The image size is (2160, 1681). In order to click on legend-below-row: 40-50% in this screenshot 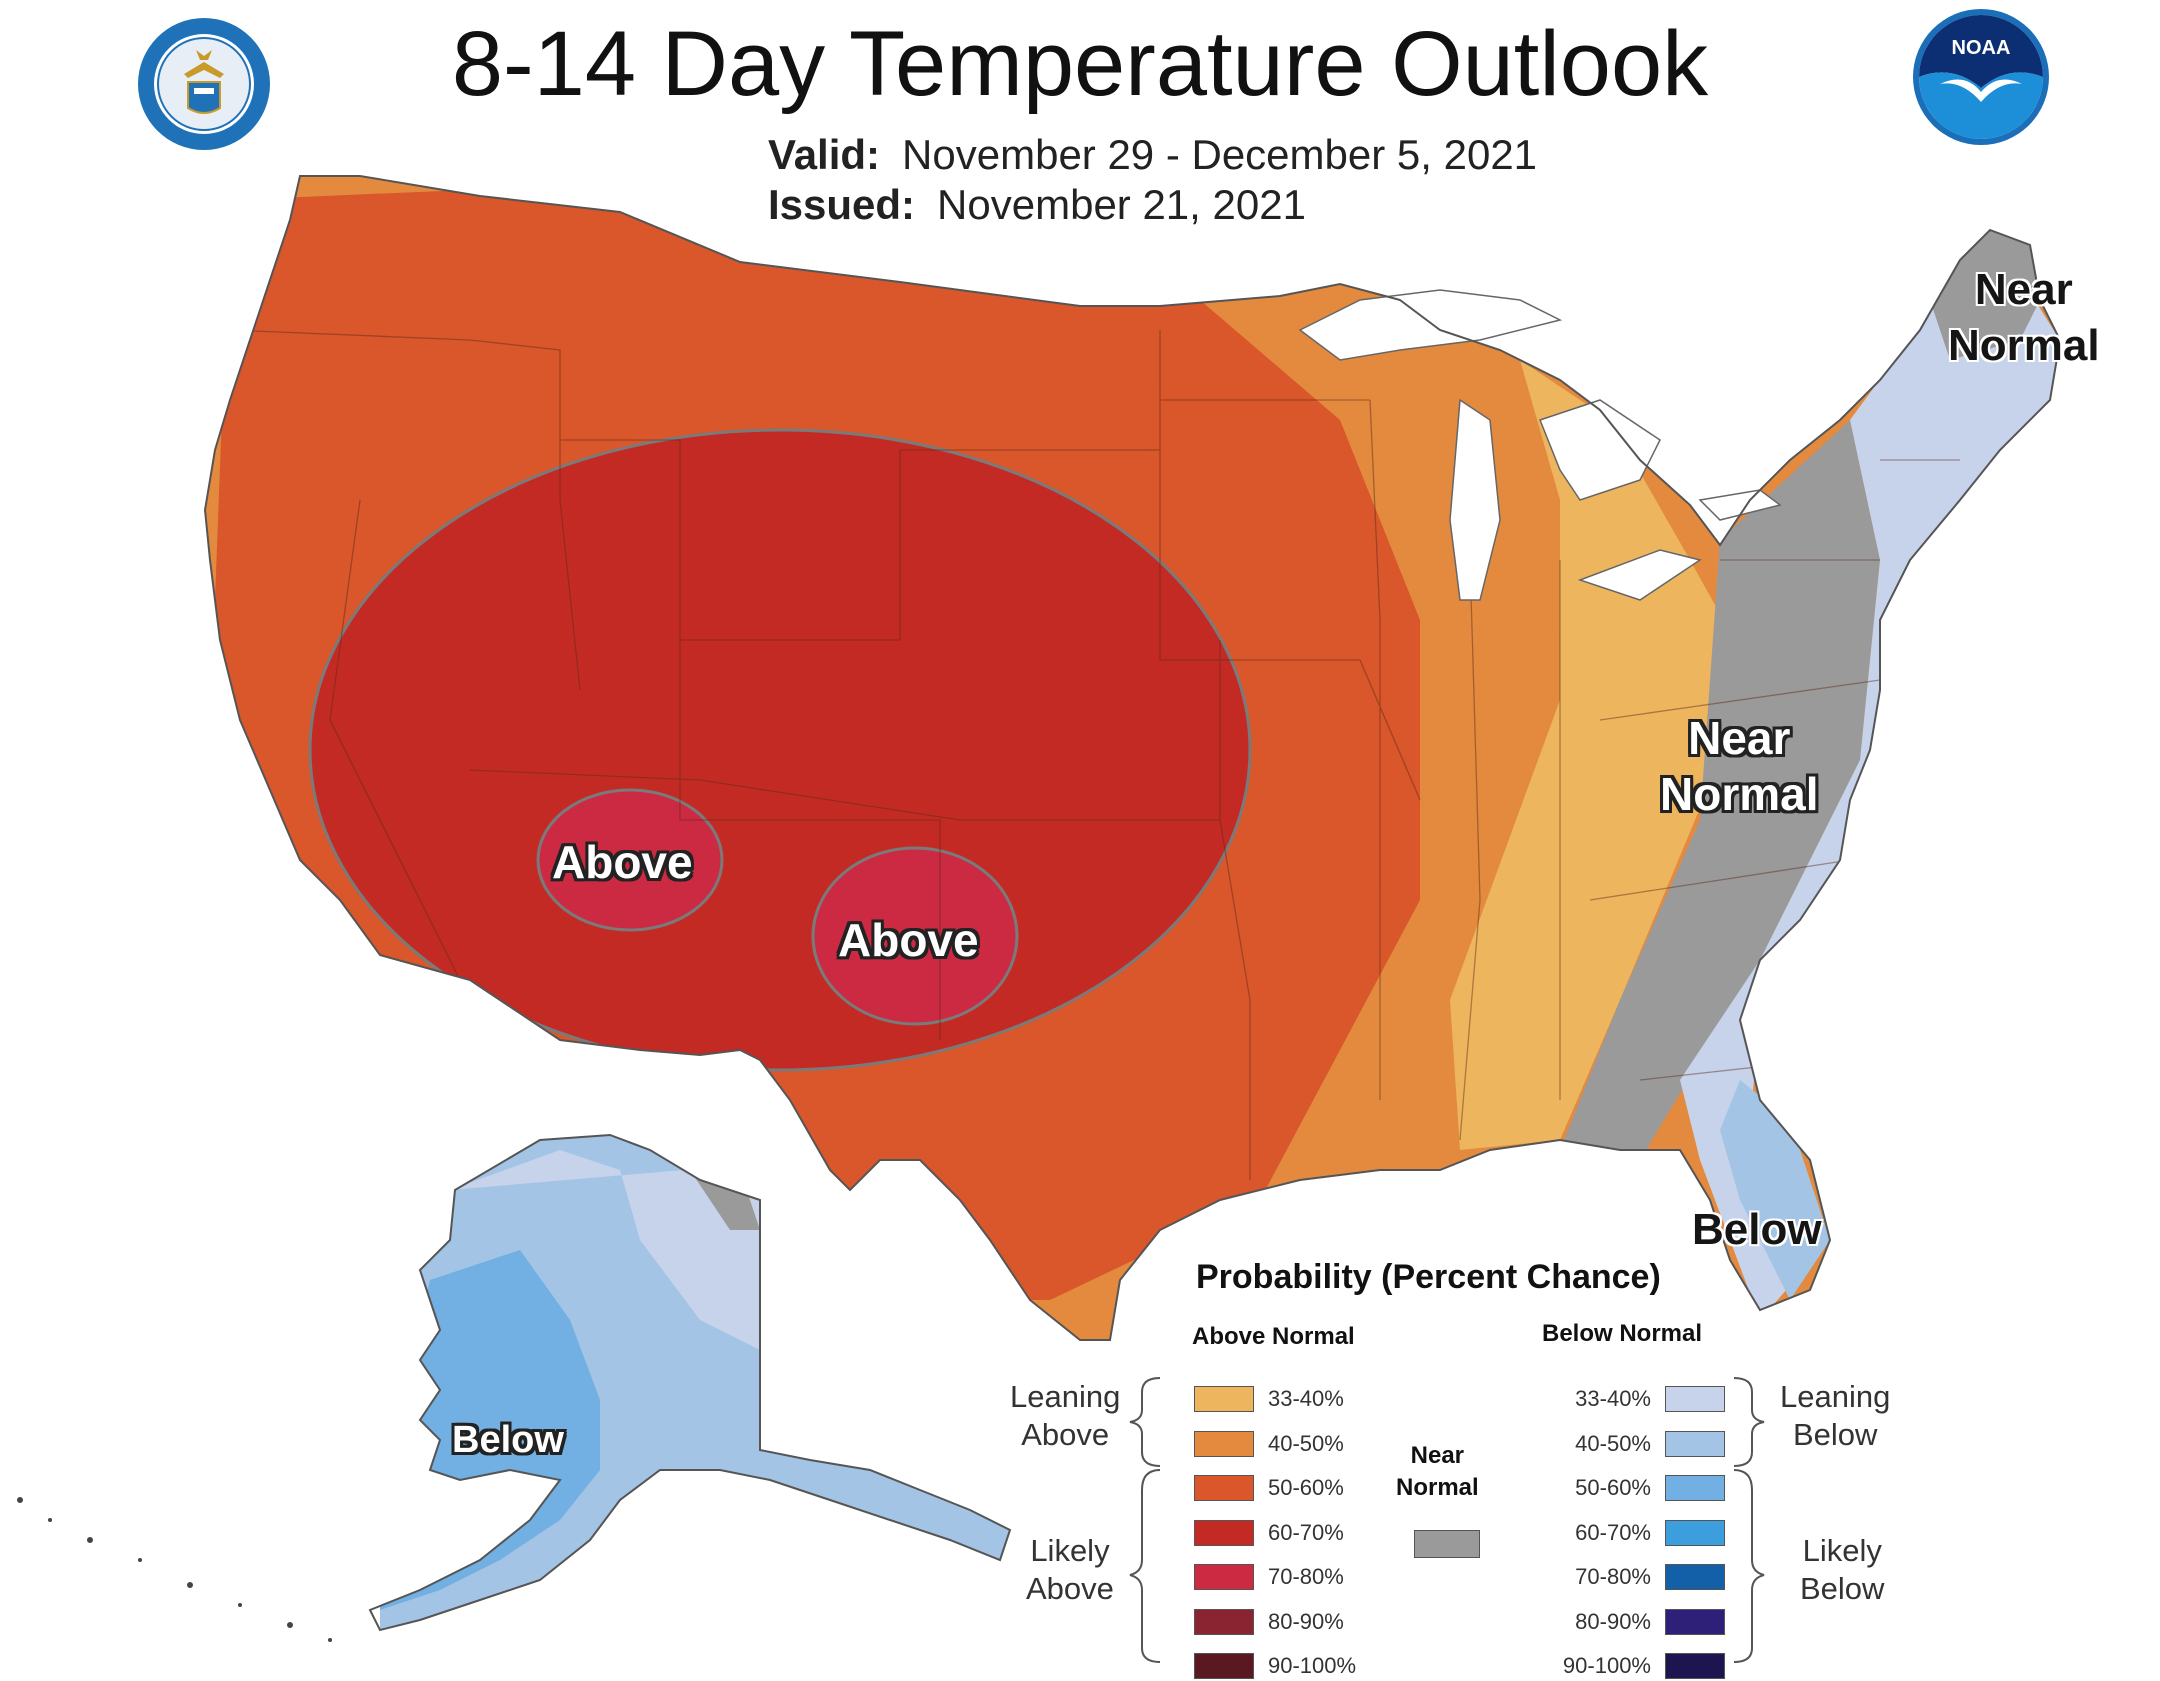, I will do `click(1650, 1444)`.